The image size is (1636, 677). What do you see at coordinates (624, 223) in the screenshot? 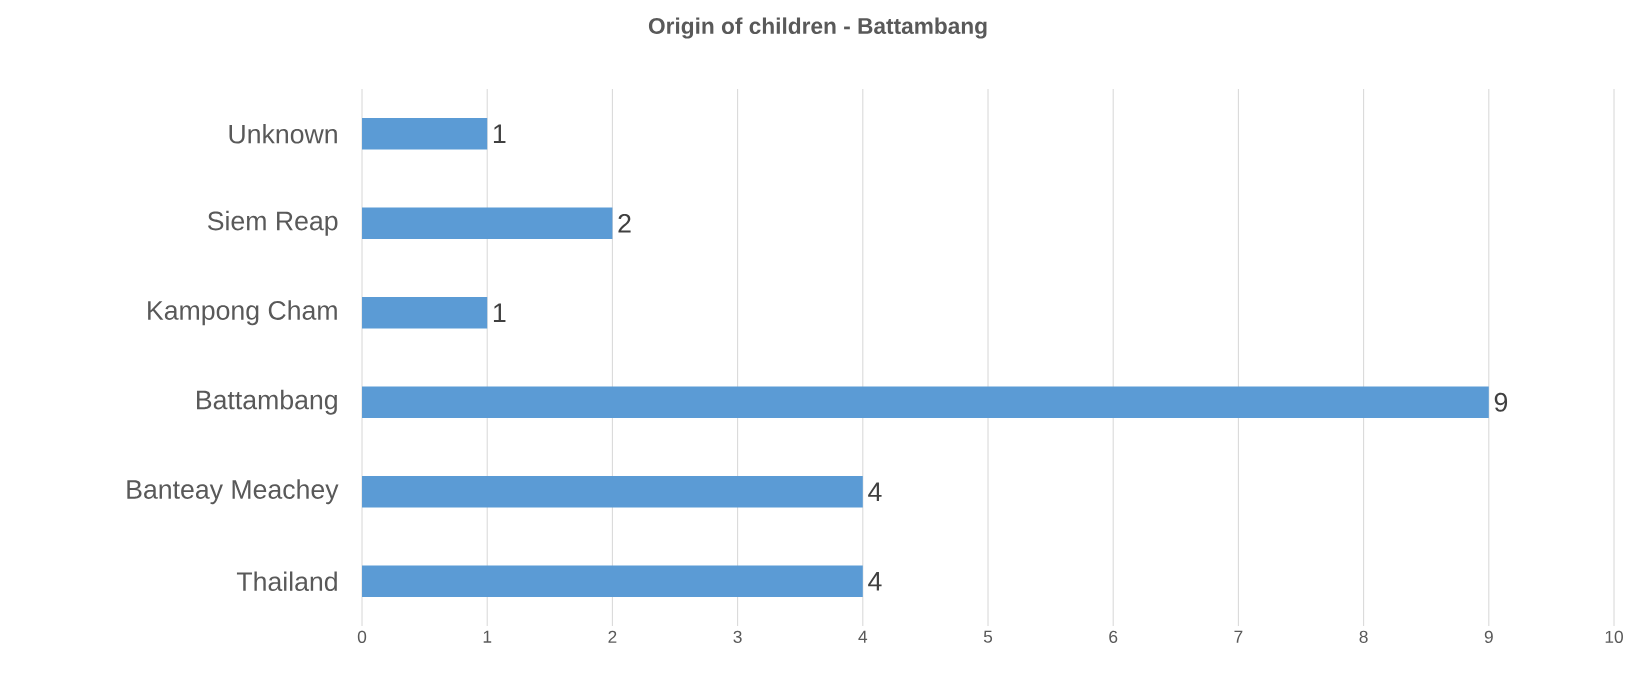
I see `data-label: 2` at bounding box center [624, 223].